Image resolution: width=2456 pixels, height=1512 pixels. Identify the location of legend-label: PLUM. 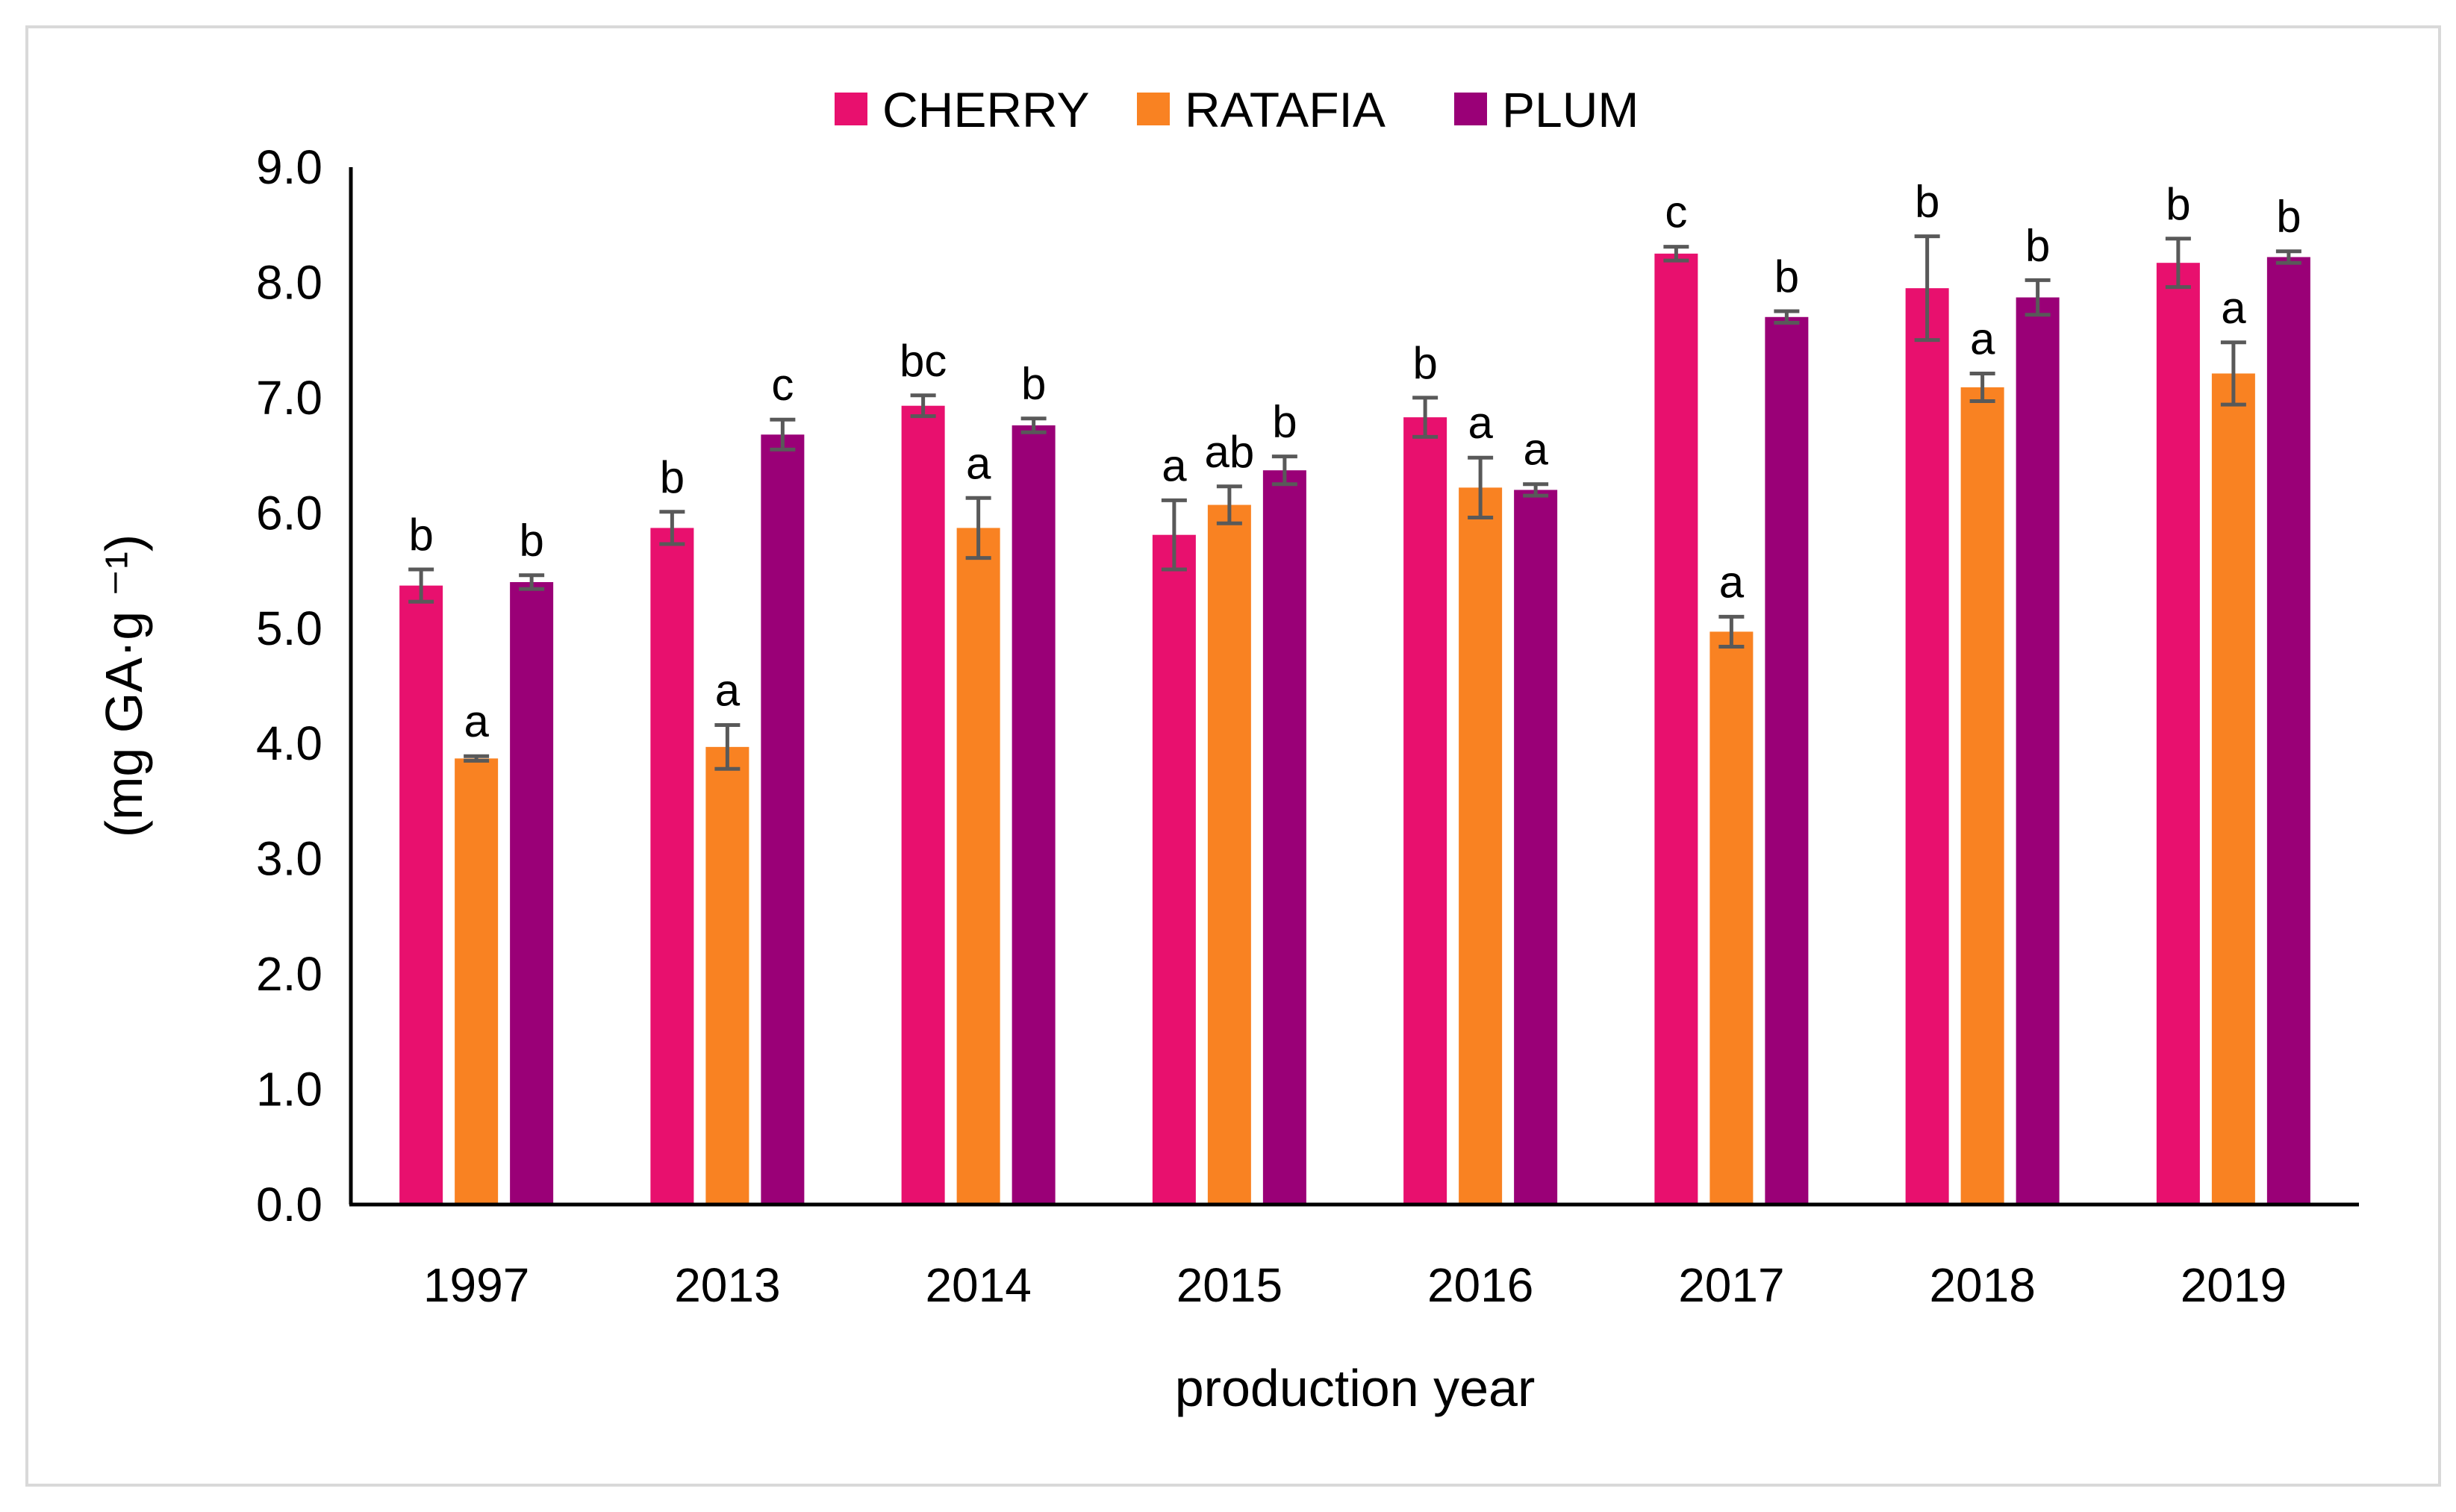
(1570, 109).